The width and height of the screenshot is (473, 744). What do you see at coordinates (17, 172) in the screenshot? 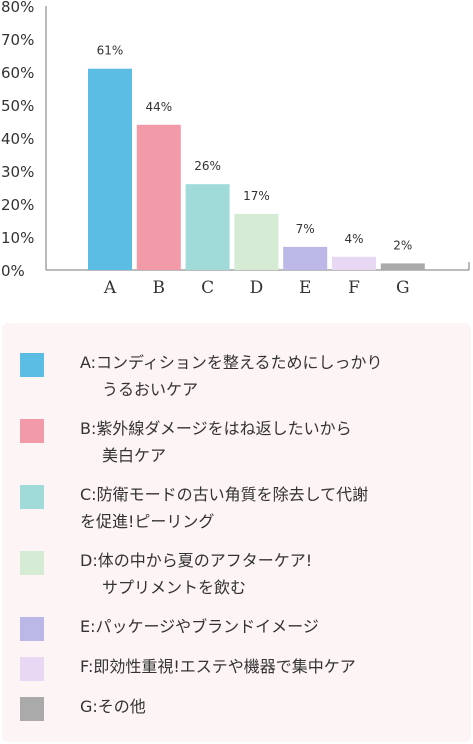
I see `y-tick-label: 30%` at bounding box center [17, 172].